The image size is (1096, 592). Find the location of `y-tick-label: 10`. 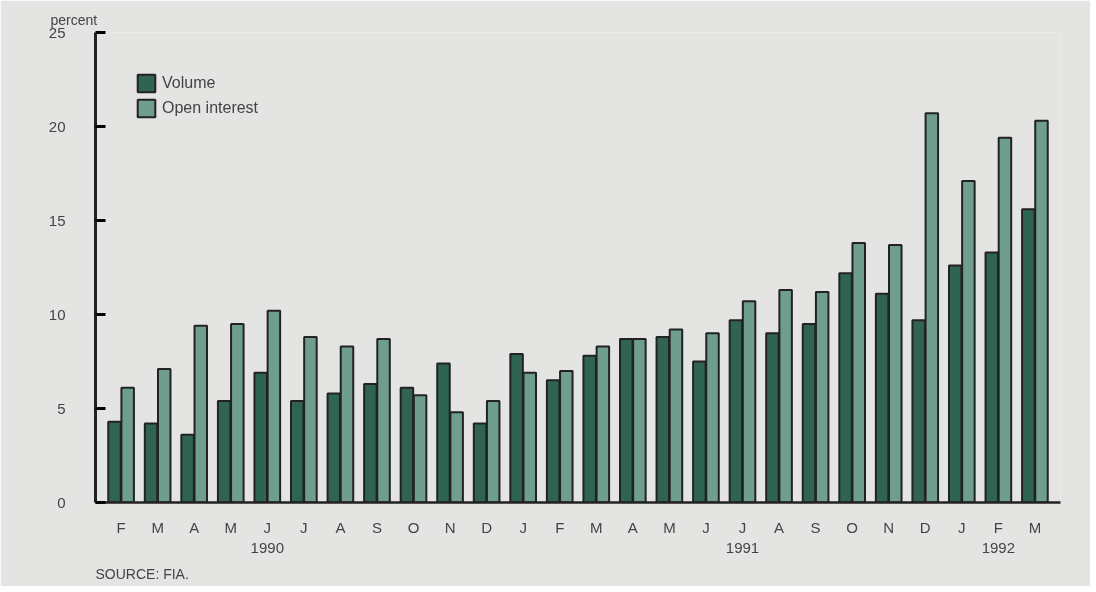

y-tick-label: 10 is located at coordinates (57, 314).